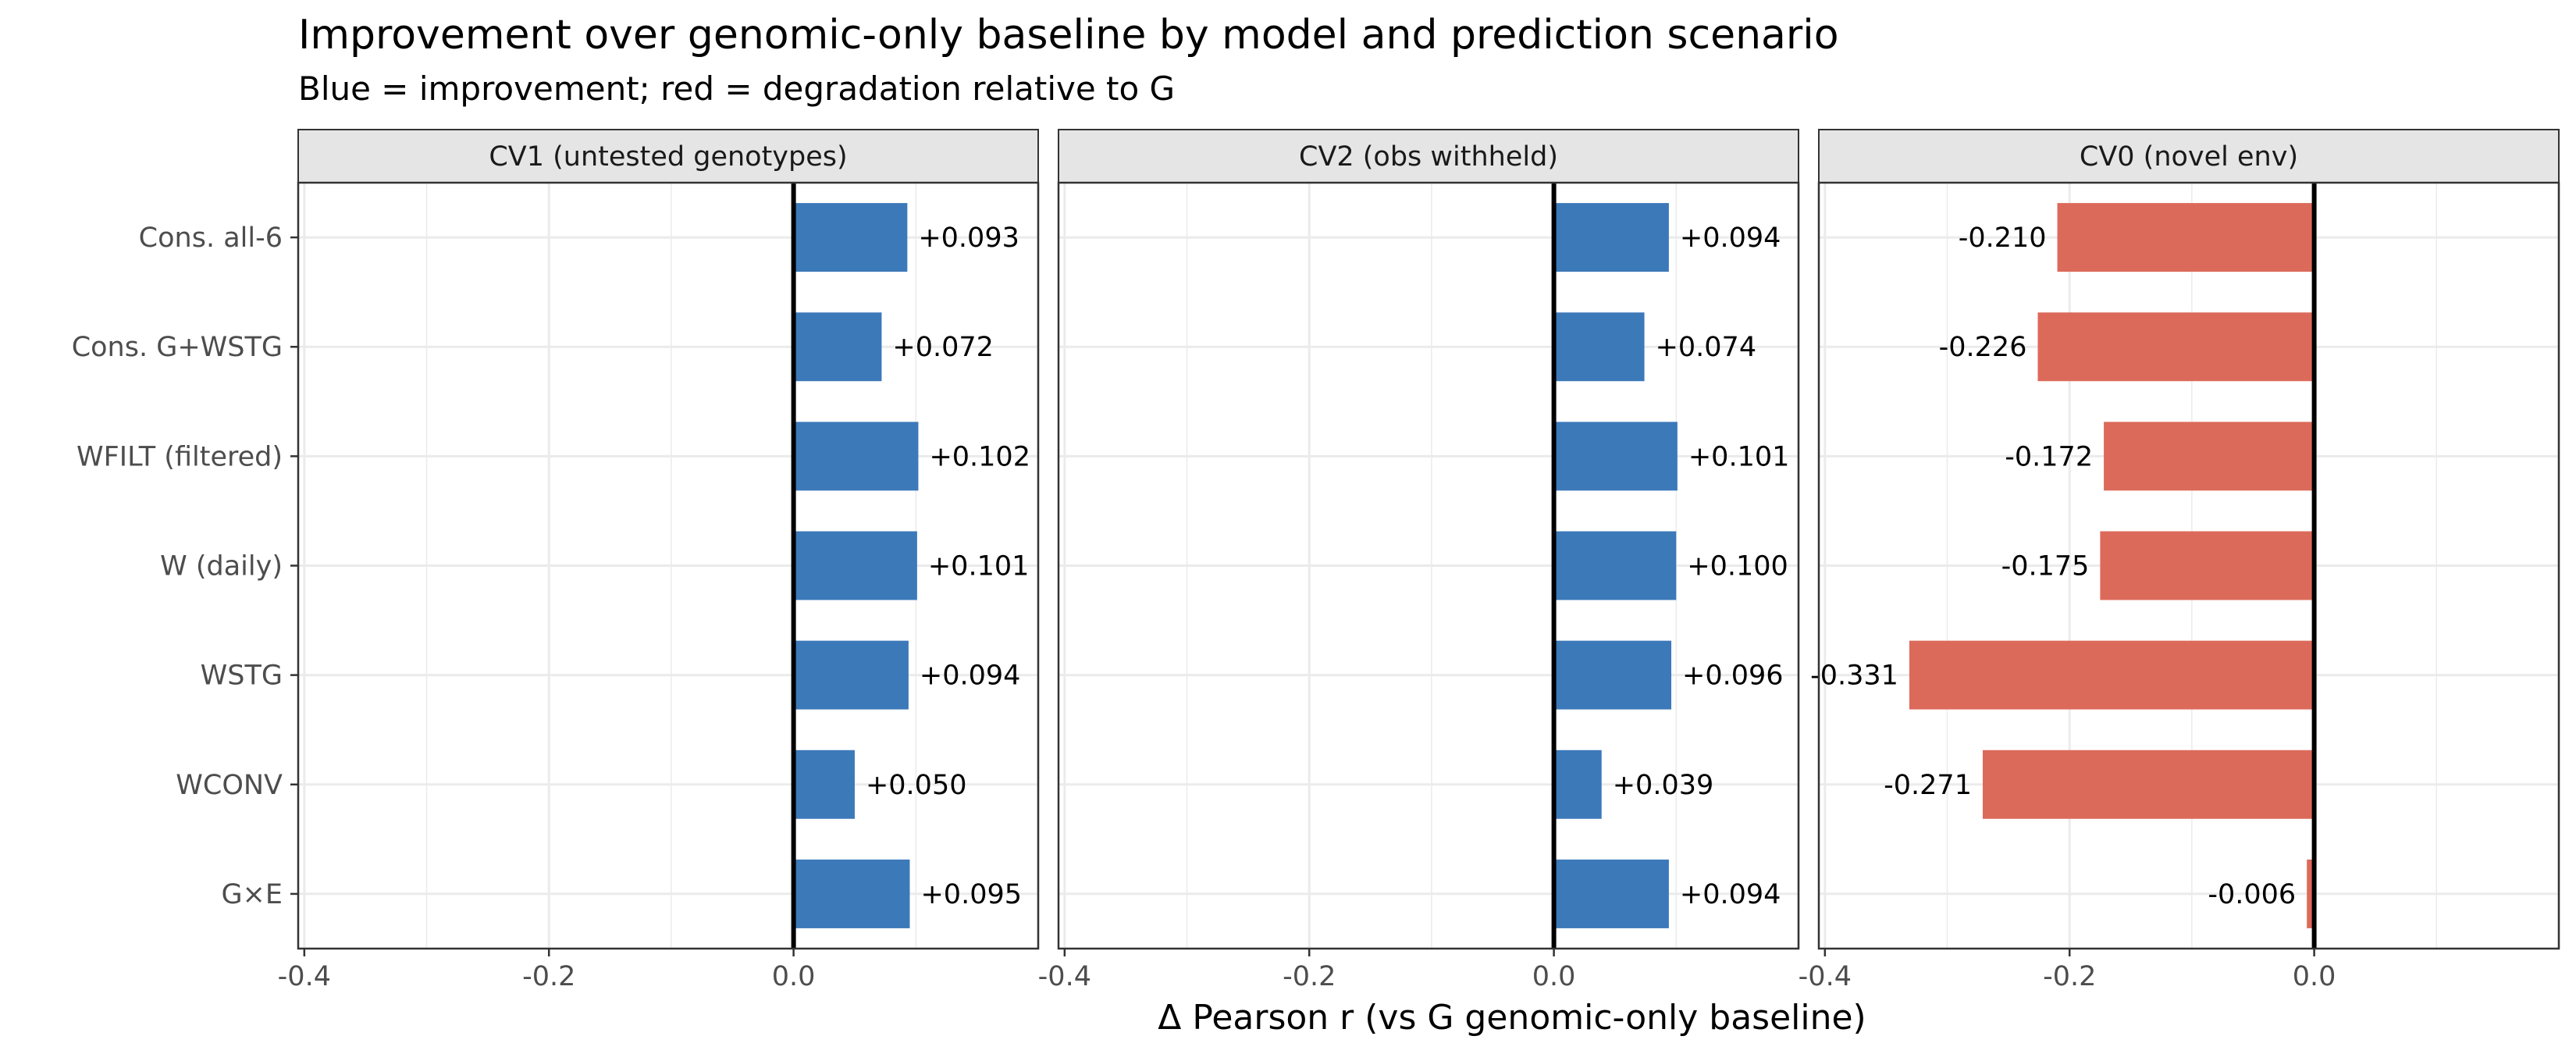  Describe the element at coordinates (177, 347) in the screenshot. I see `category-label: Cons. G+WSTG` at that location.